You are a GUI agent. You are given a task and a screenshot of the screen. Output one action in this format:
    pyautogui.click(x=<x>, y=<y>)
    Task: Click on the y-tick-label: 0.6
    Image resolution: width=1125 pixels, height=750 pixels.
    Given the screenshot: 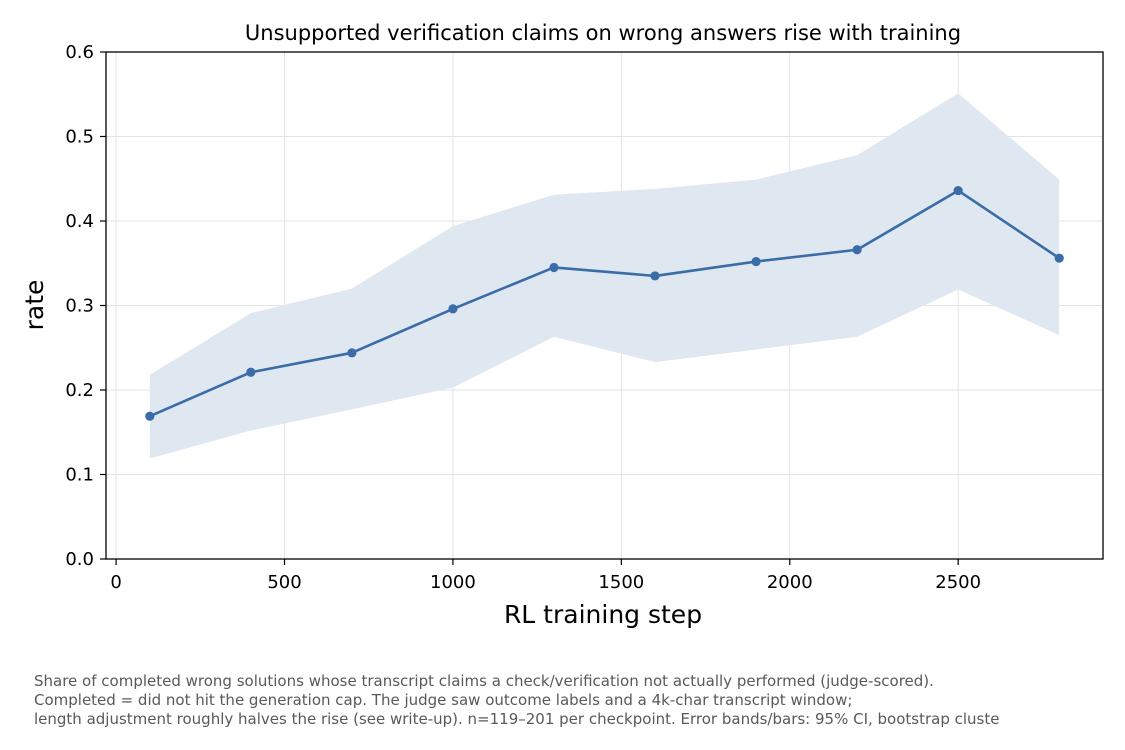 What is the action you would take?
    pyautogui.click(x=79, y=52)
    